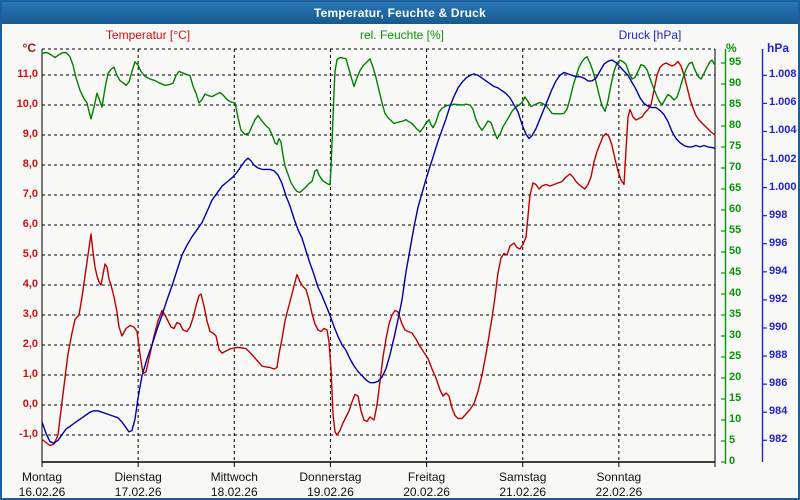 Image resolution: width=800 pixels, height=500 pixels. Describe the element at coordinates (30, 194) in the screenshot. I see `temp-tick-label: 7,0` at that location.